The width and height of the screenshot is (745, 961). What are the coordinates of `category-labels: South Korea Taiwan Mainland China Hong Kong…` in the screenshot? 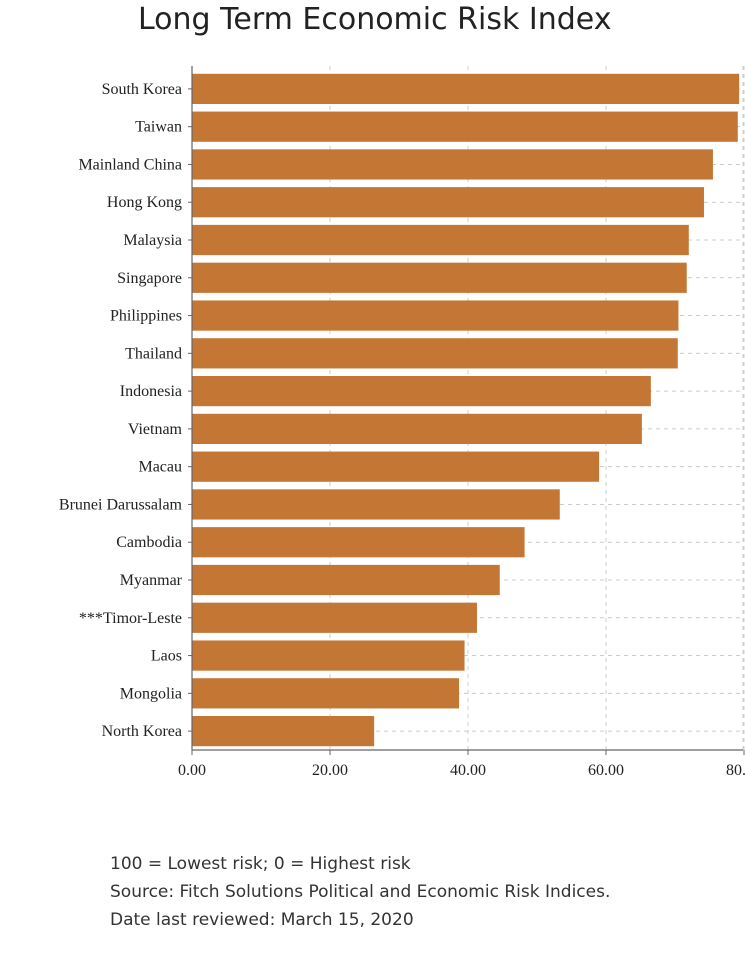 It's located at (121, 410).